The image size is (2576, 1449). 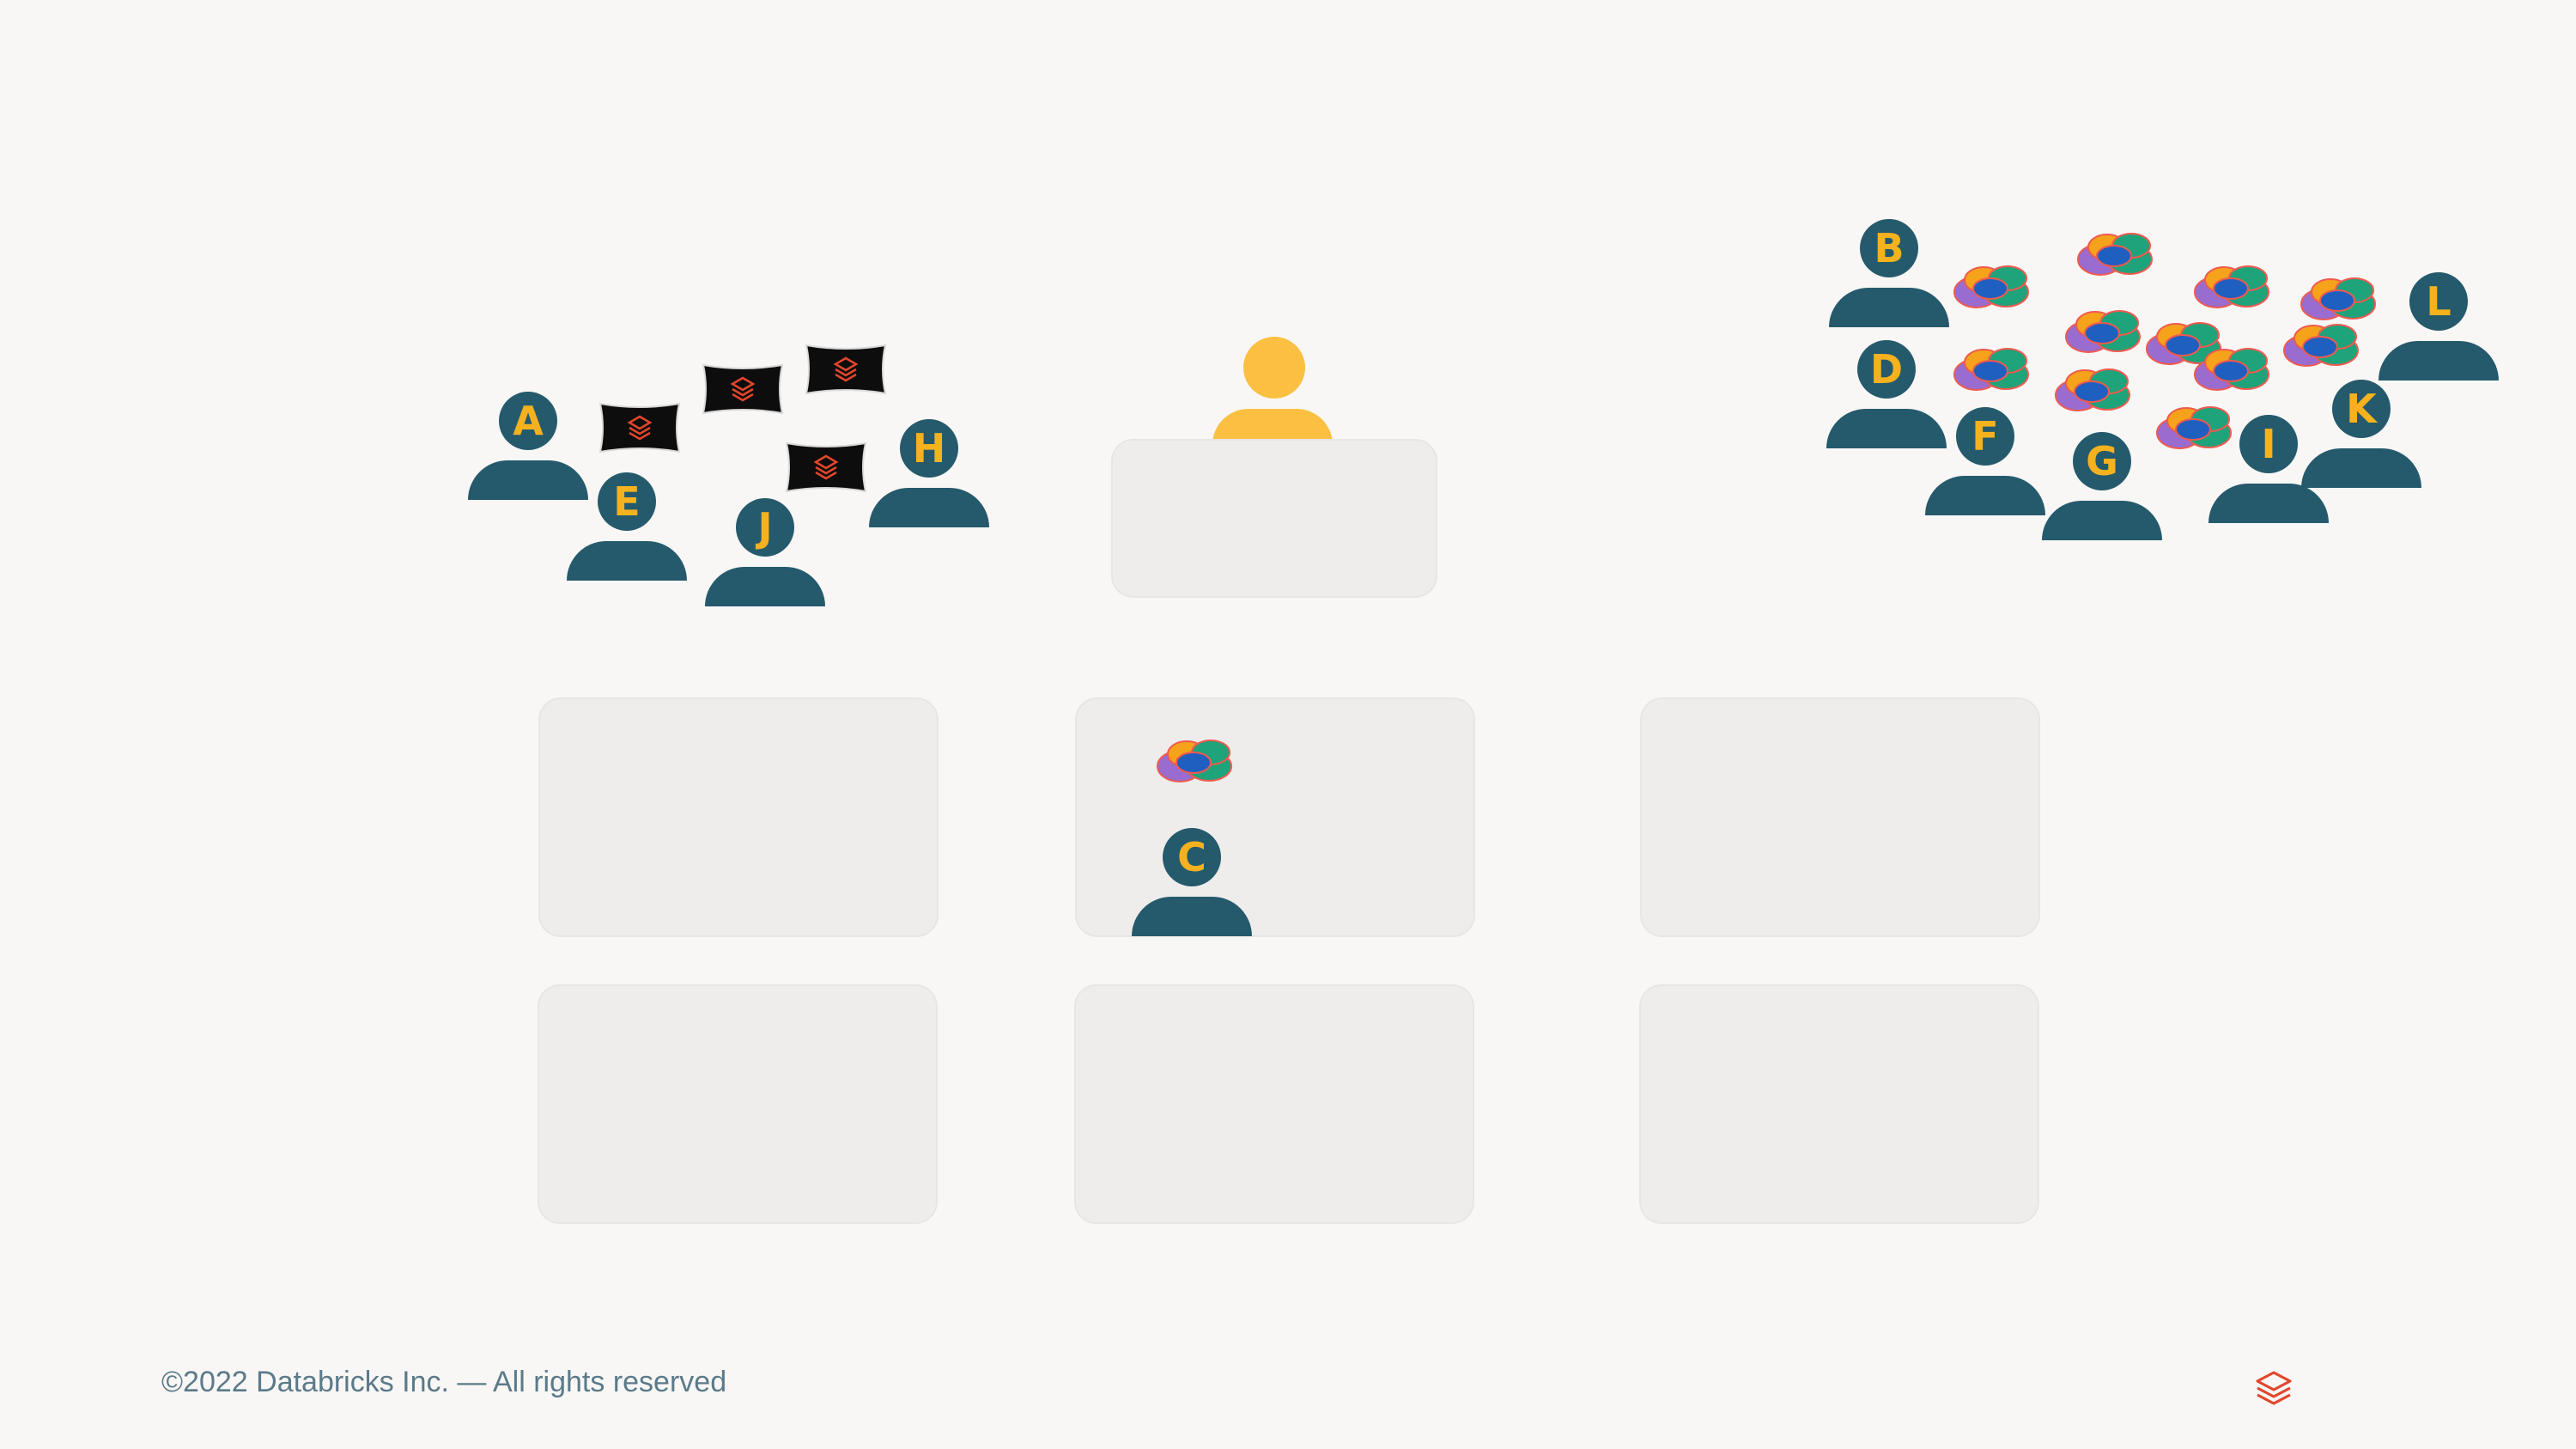 I want to click on person-head: J, so click(x=765, y=527).